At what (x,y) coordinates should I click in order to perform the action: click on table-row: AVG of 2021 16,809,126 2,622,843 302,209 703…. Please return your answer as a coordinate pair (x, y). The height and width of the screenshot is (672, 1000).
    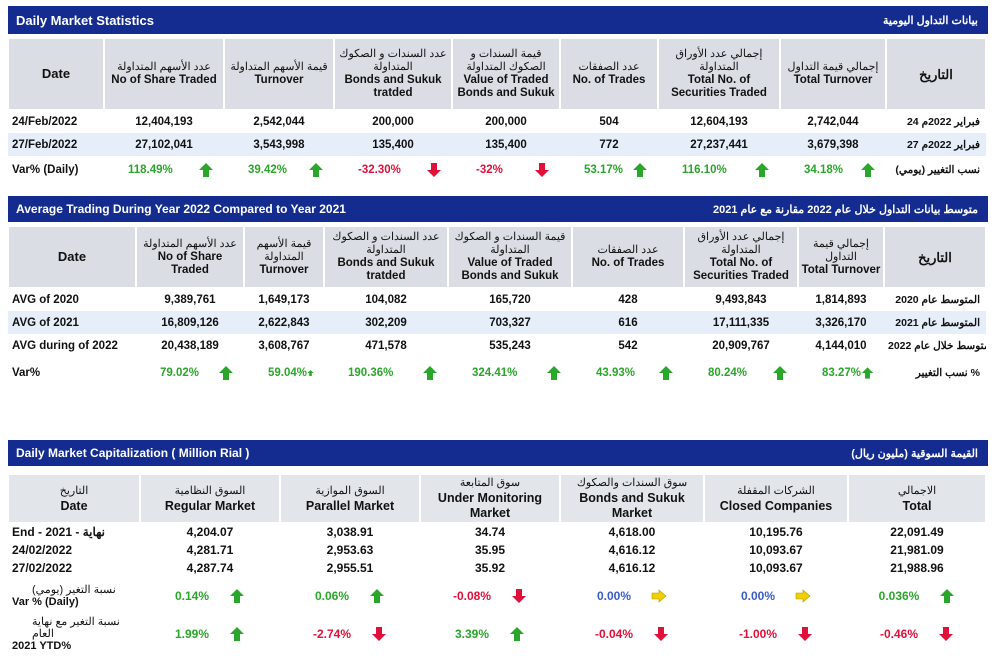
    Looking at the image, I should click on (497, 322).